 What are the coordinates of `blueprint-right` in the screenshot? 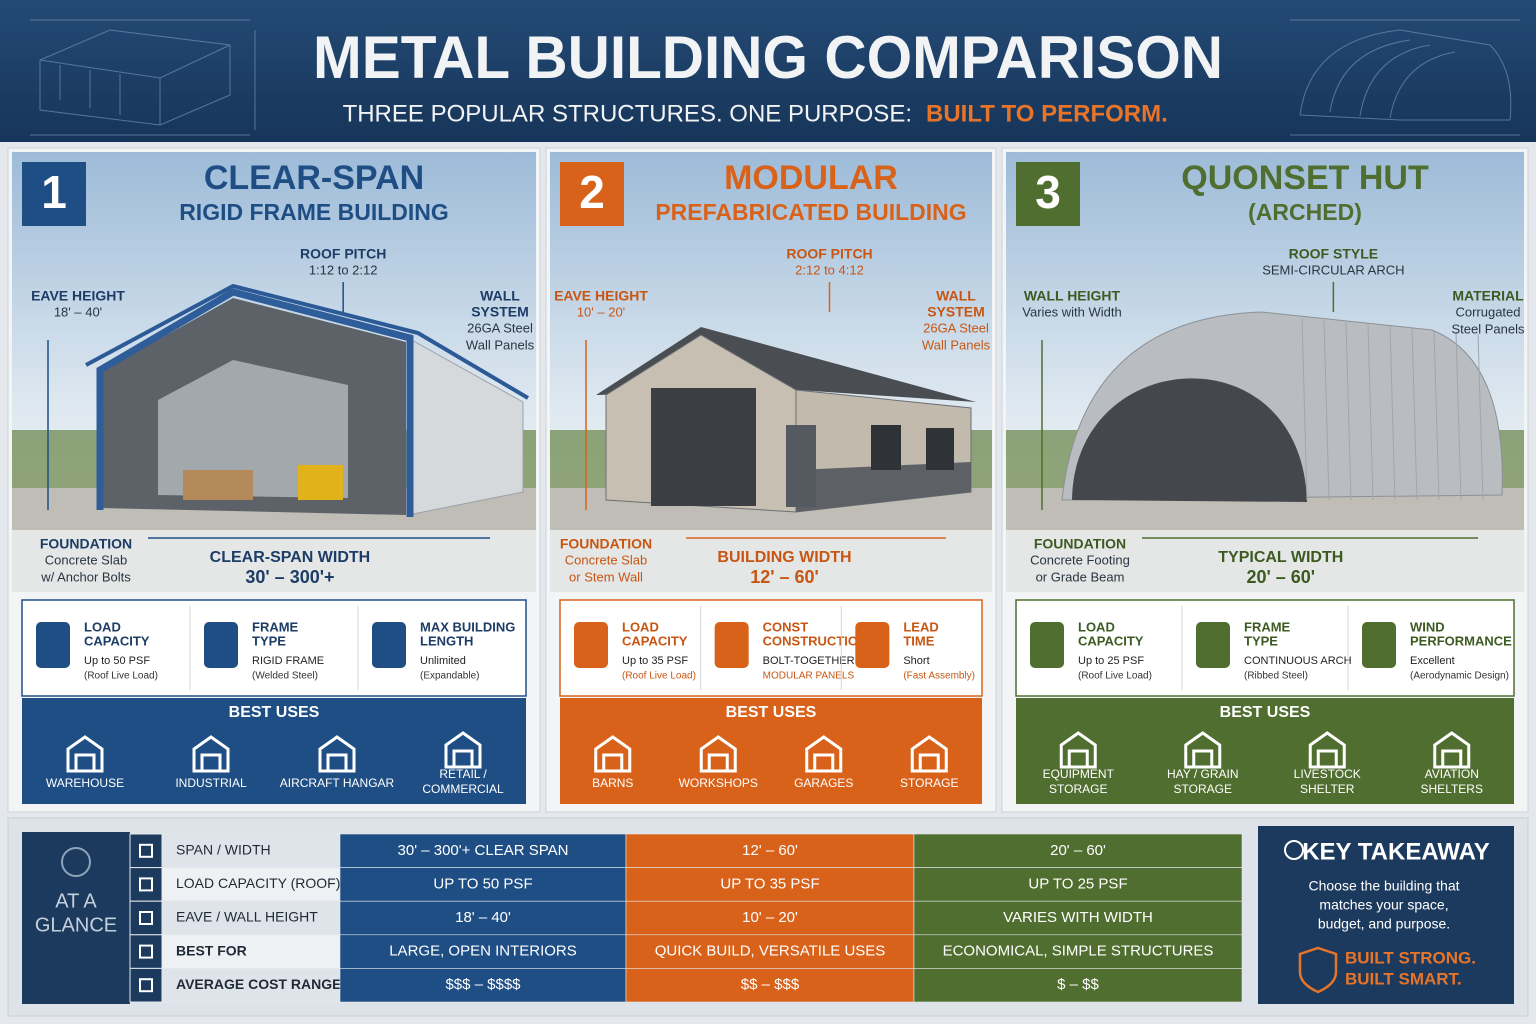 It's located at (1405, 77).